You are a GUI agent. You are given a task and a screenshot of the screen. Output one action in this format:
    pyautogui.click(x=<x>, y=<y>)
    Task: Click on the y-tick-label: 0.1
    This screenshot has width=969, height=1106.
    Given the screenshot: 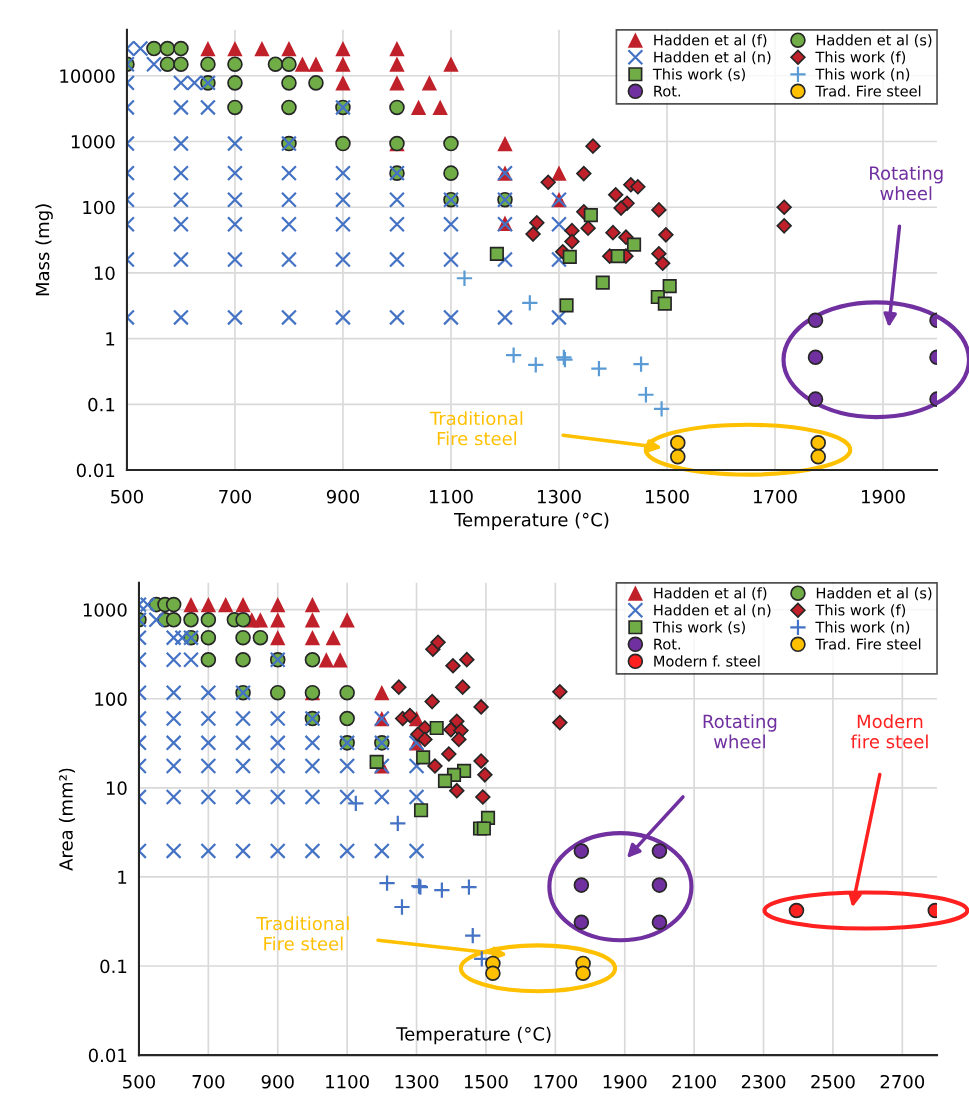 What is the action you would take?
    pyautogui.click(x=113, y=966)
    